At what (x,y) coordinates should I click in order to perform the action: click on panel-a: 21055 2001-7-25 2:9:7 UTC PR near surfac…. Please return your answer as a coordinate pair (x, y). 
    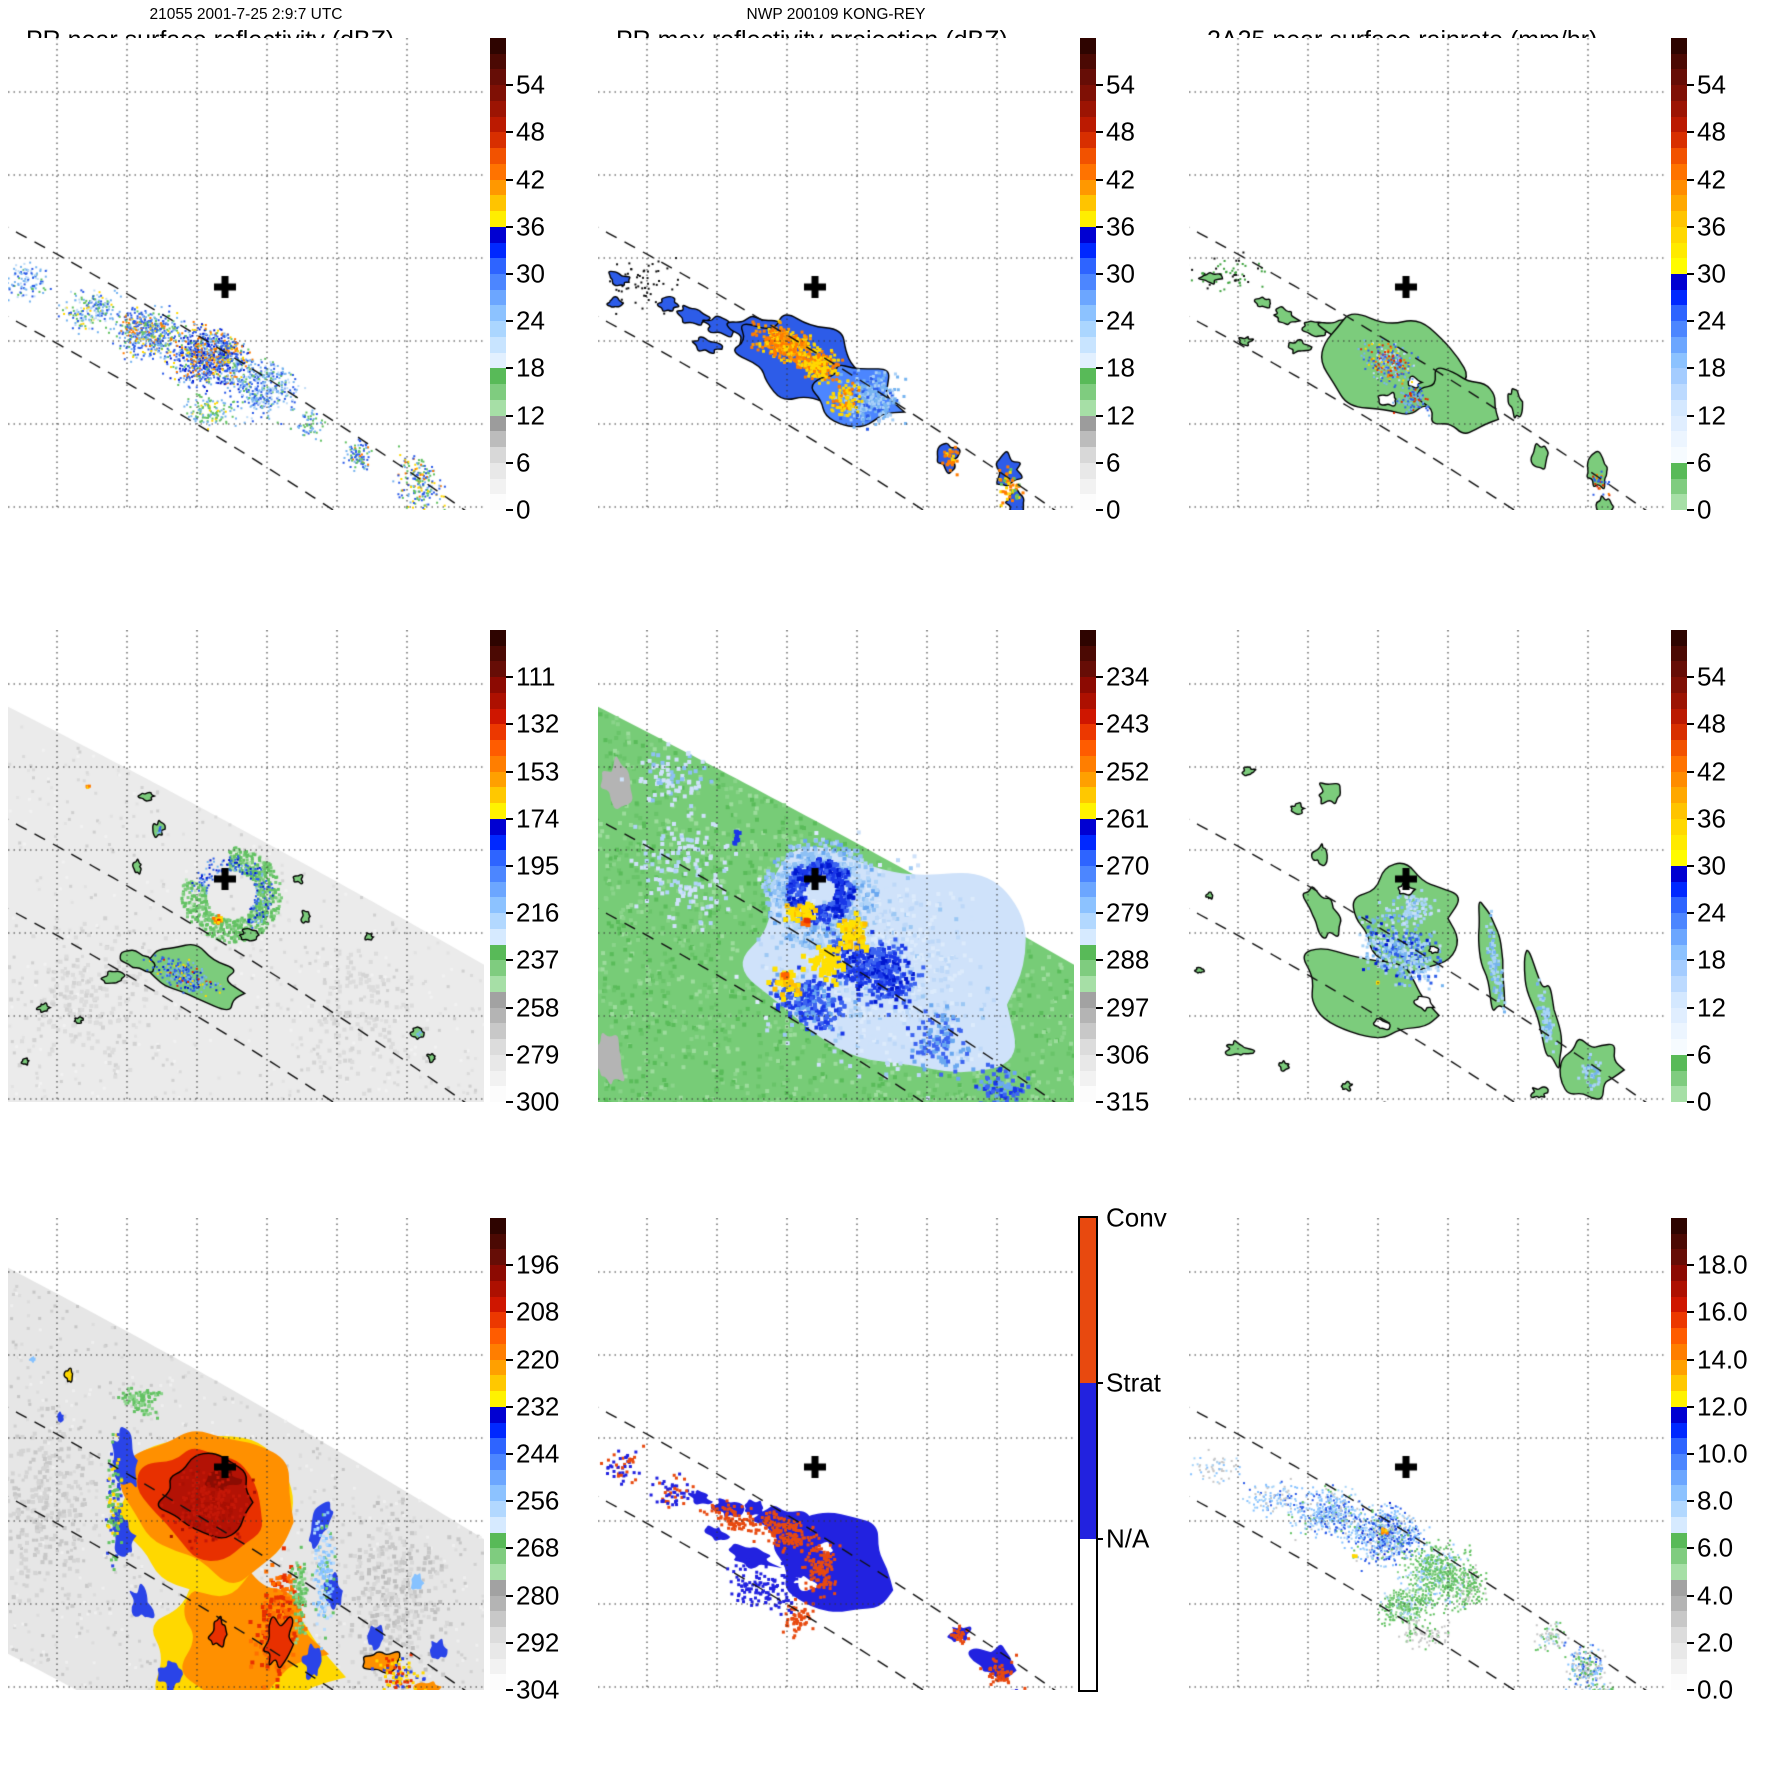
    Looking at the image, I should click on (295, 295).